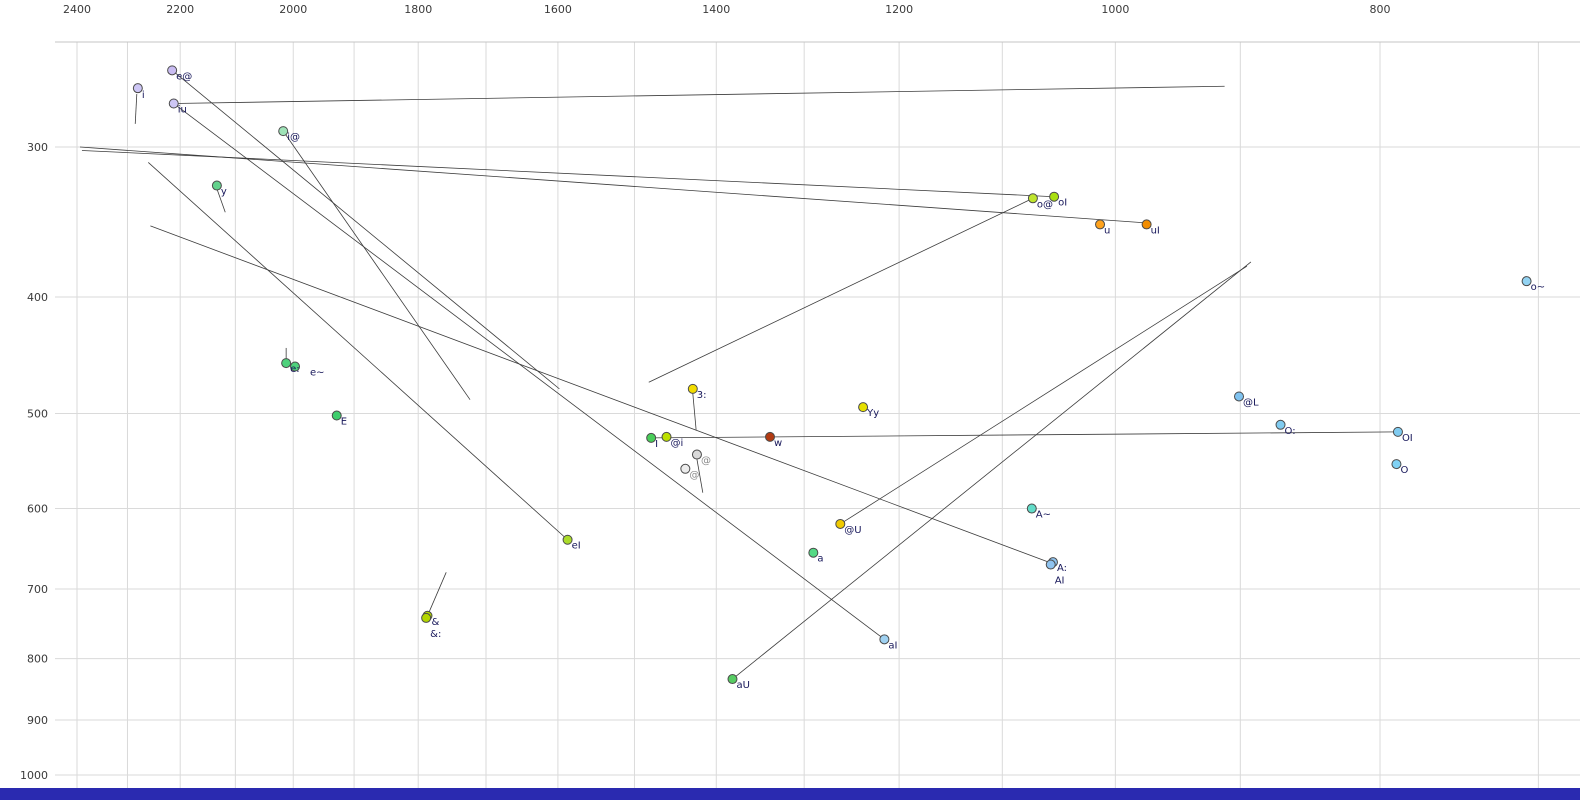  What do you see at coordinates (224, 192) in the screenshot?
I see `vowel-label-y: y` at bounding box center [224, 192].